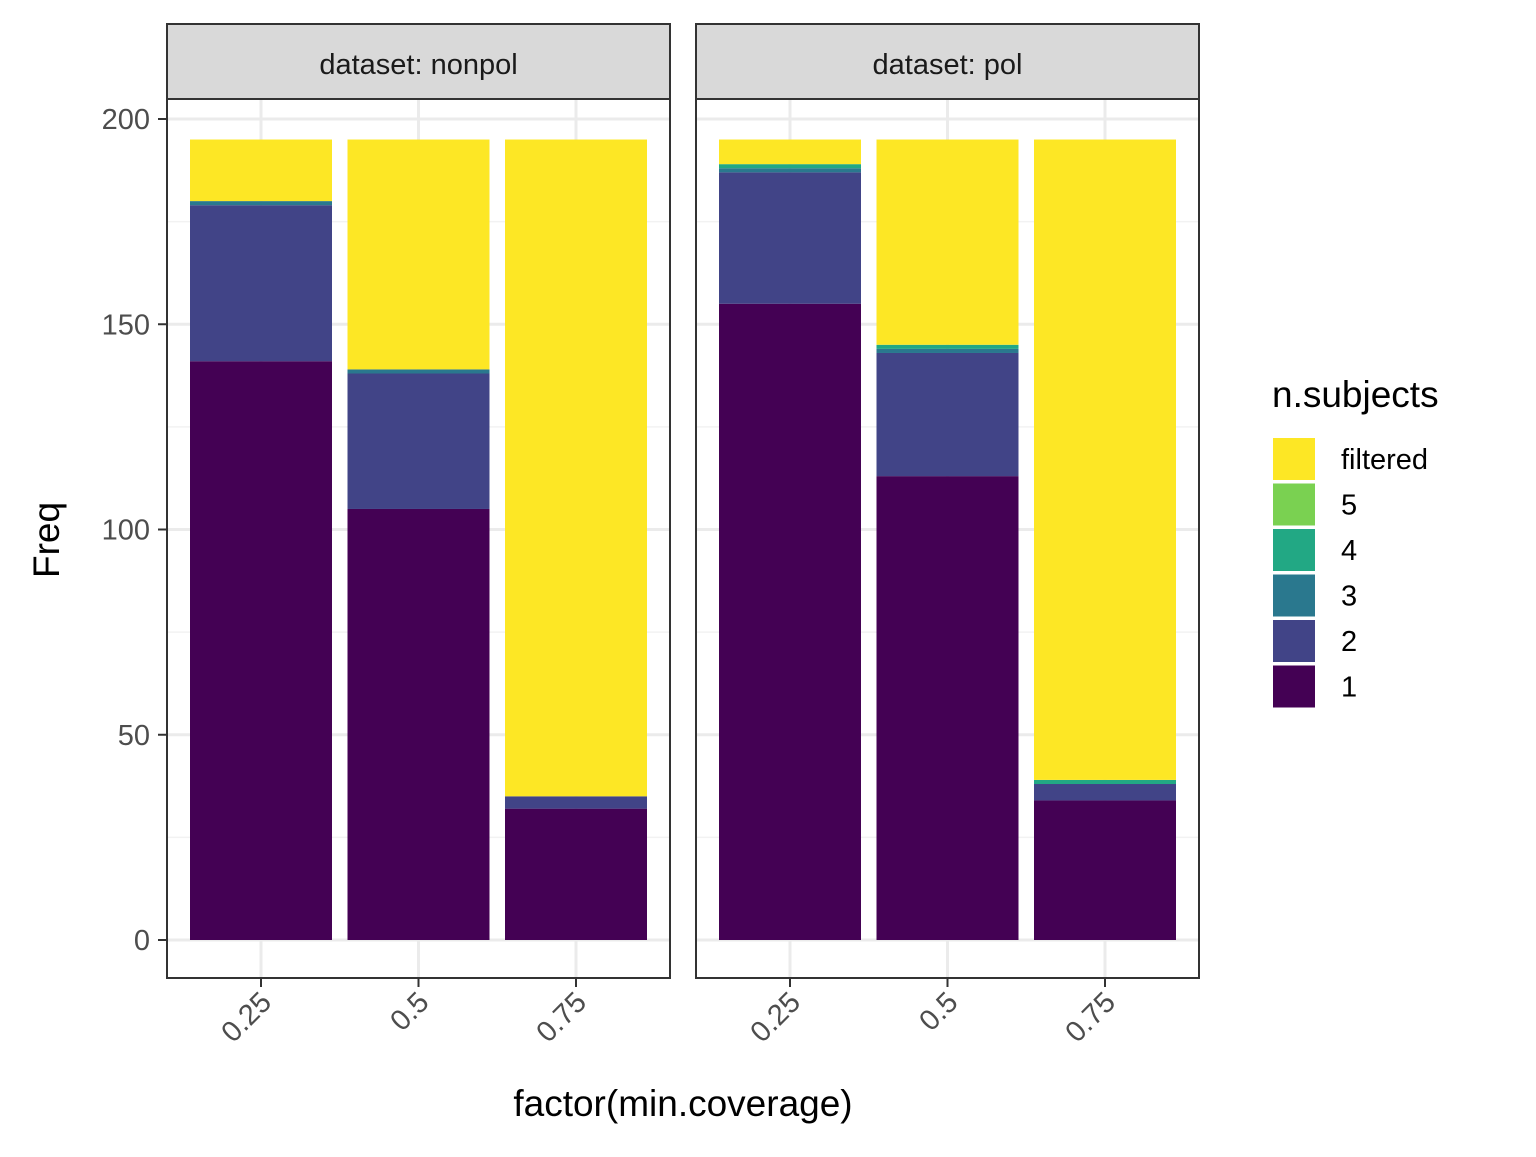 This screenshot has height=1157, width=1536. Describe the element at coordinates (1355, 394) in the screenshot. I see `legend-title: n.subjects` at that location.